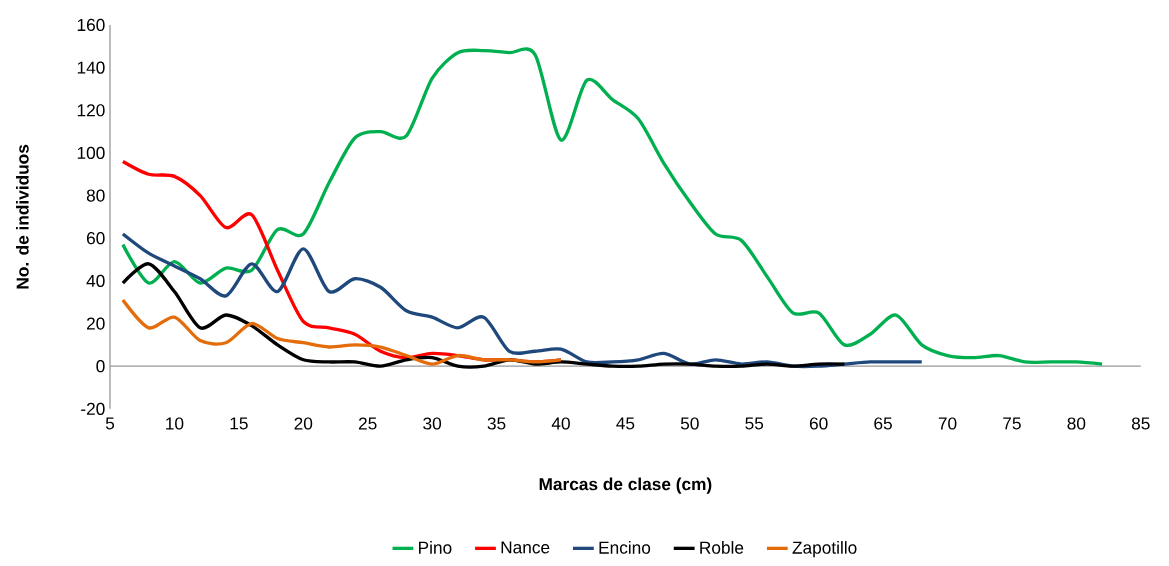  Describe the element at coordinates (947, 423) in the screenshot. I see `x-tick-label: 70` at that location.